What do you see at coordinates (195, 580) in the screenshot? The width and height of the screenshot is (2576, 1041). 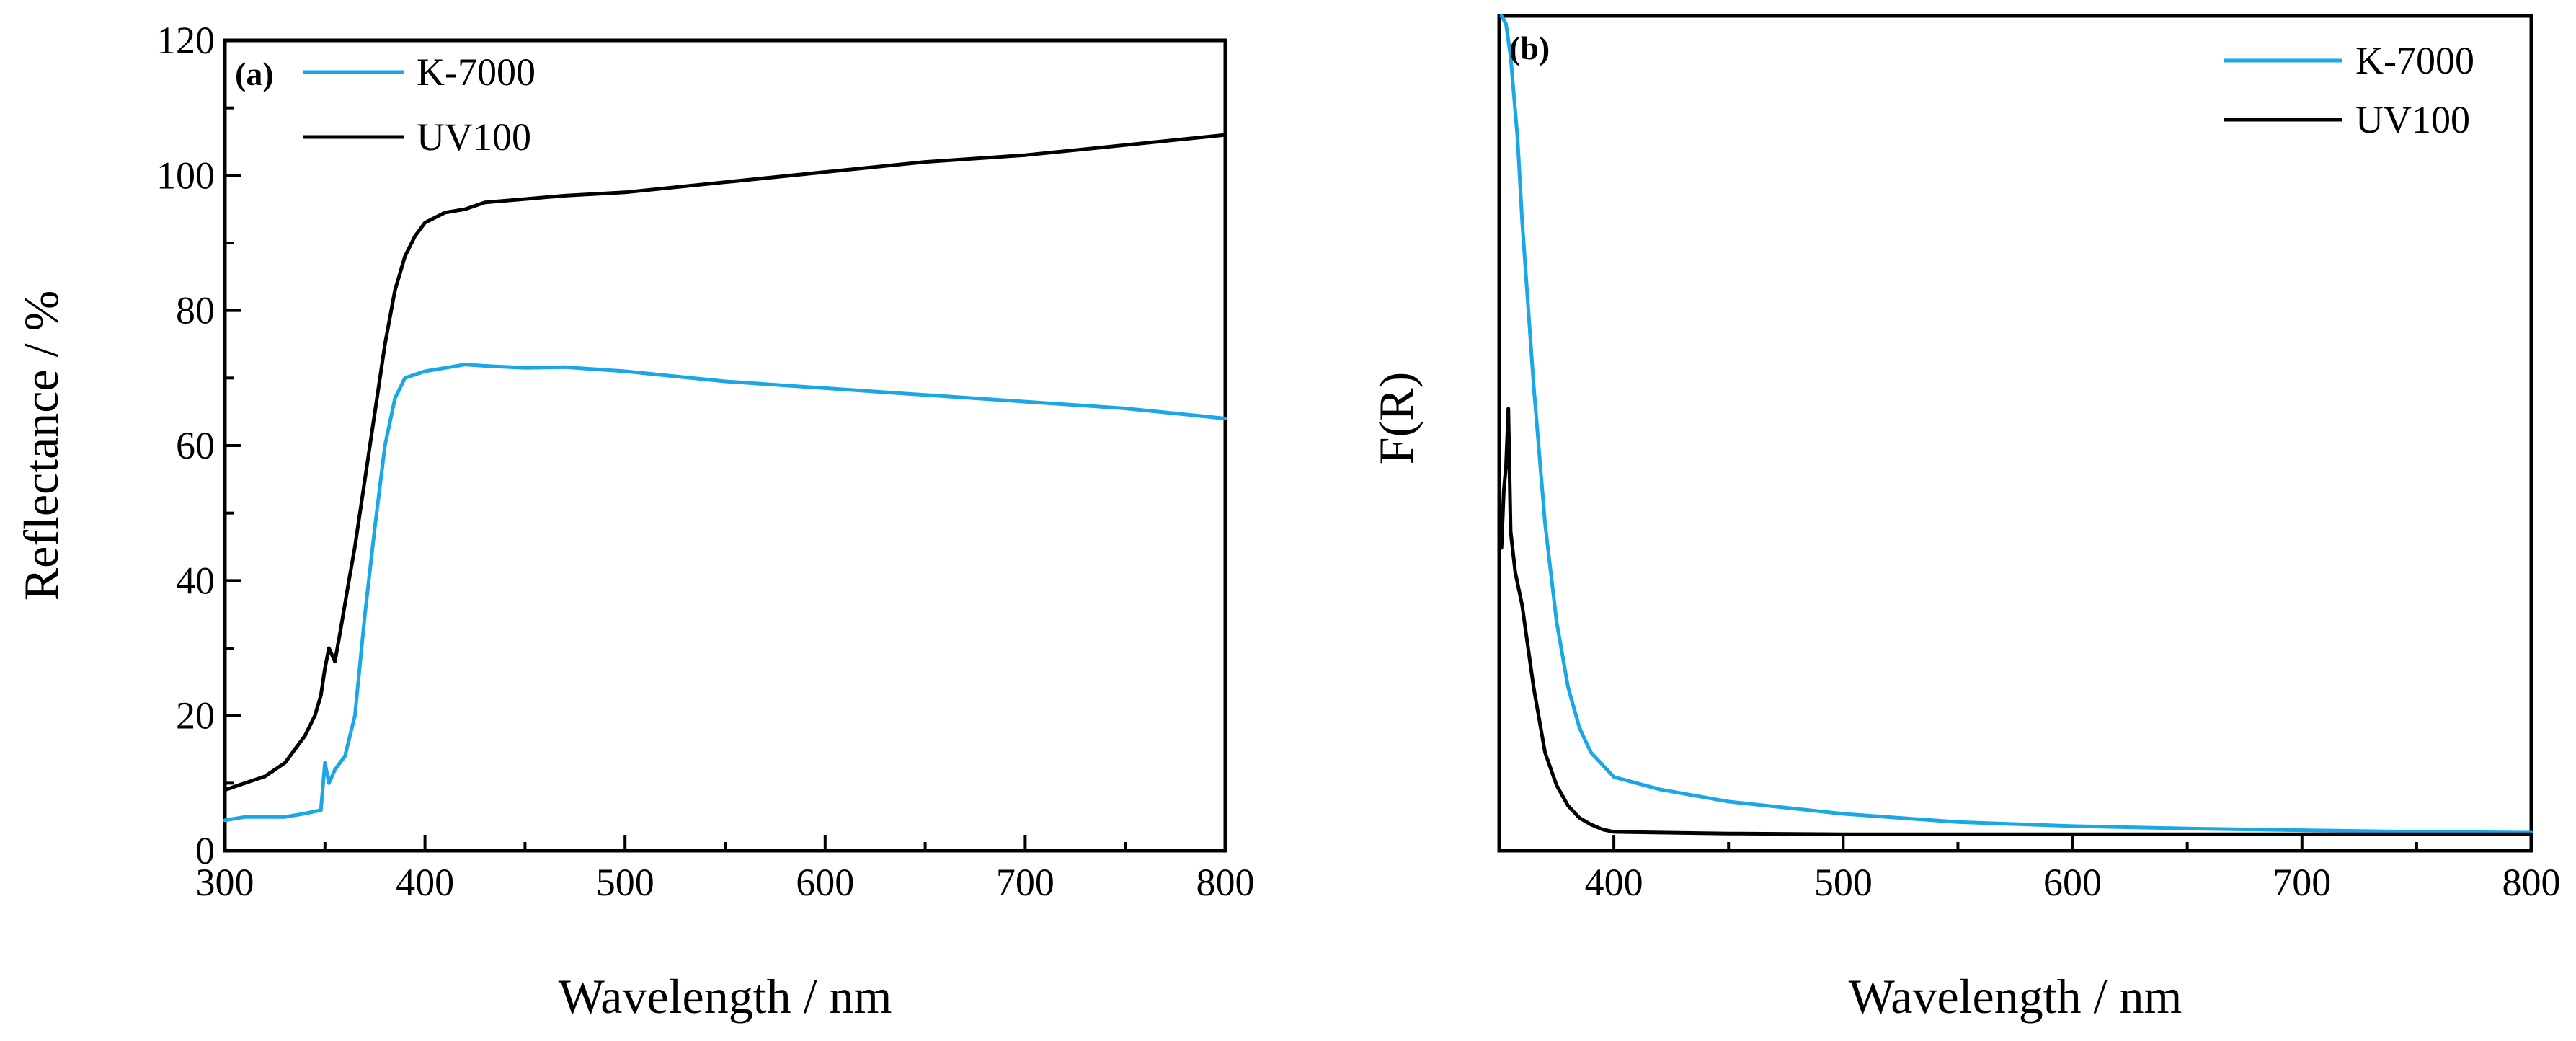 I see `panel-a-y-tick-label: 40` at bounding box center [195, 580].